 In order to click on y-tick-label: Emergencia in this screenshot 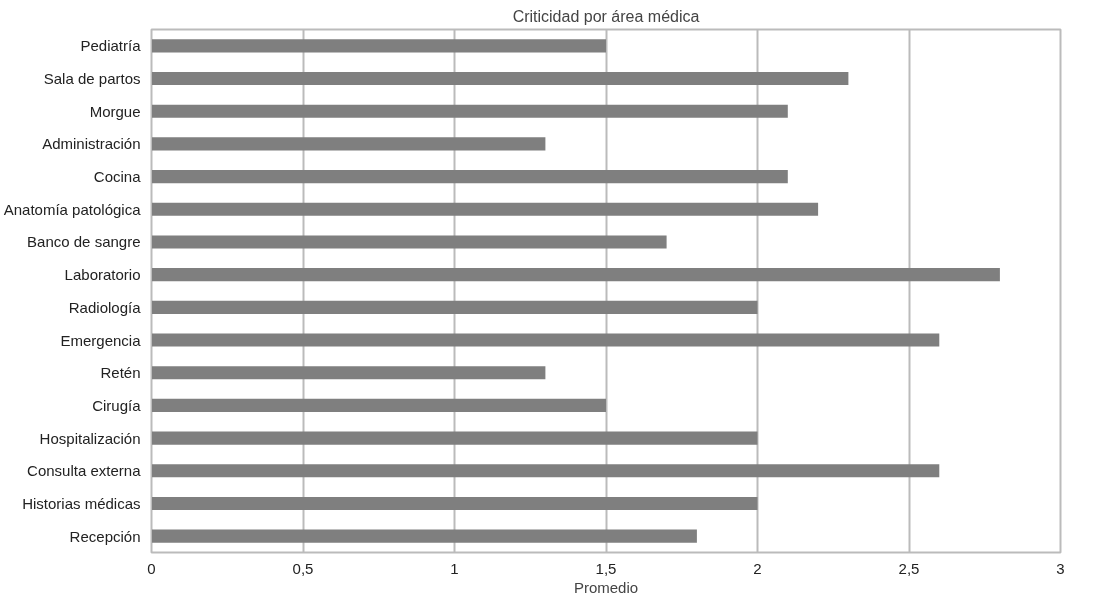, I will do `click(101, 340)`.